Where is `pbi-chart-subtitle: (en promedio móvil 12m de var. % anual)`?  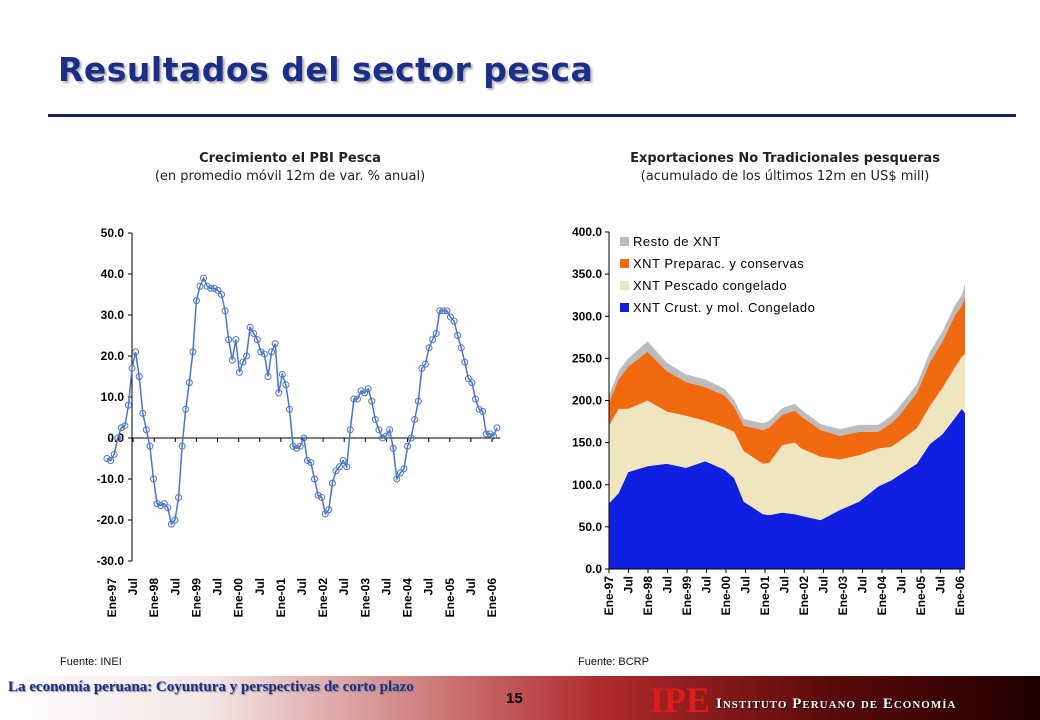 pbi-chart-subtitle: (en promedio móvil 12m de var. % anual) is located at coordinates (290, 176).